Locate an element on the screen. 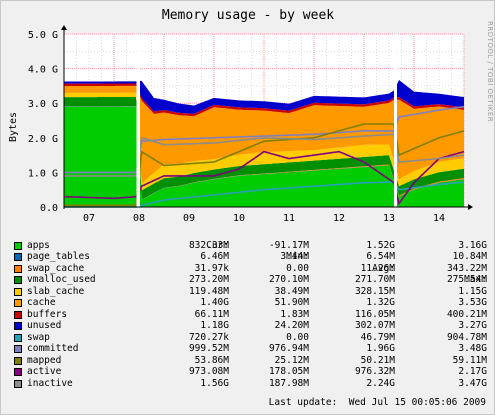 This screenshot has width=495, height=415. legend-max: 3.53G is located at coordinates (472, 302).